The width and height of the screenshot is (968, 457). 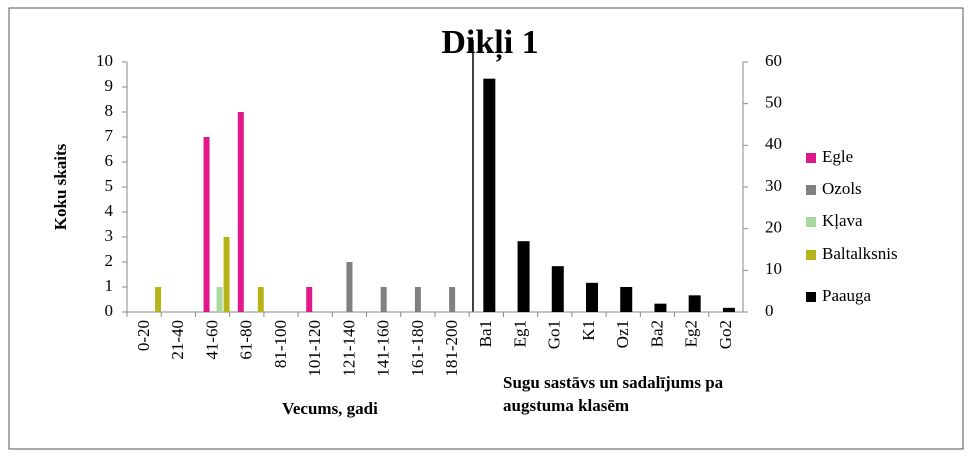 I want to click on x-tick-label: 21-40, so click(x=177, y=340).